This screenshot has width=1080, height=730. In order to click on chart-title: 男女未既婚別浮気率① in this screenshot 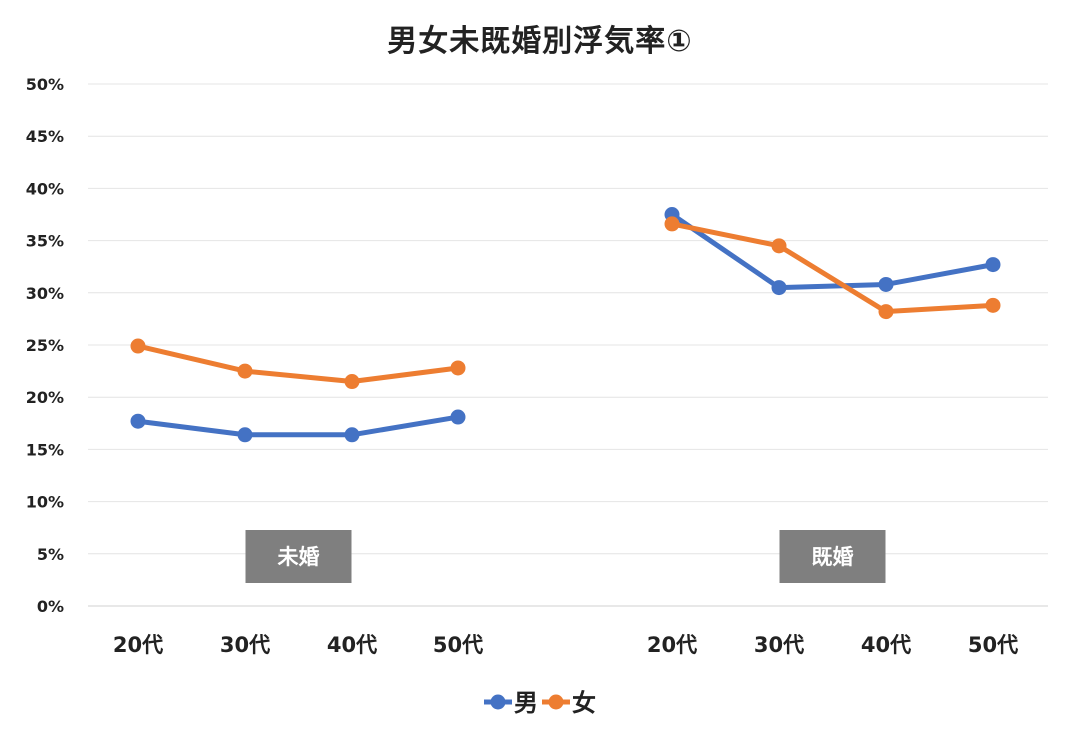, I will do `click(540, 41)`.